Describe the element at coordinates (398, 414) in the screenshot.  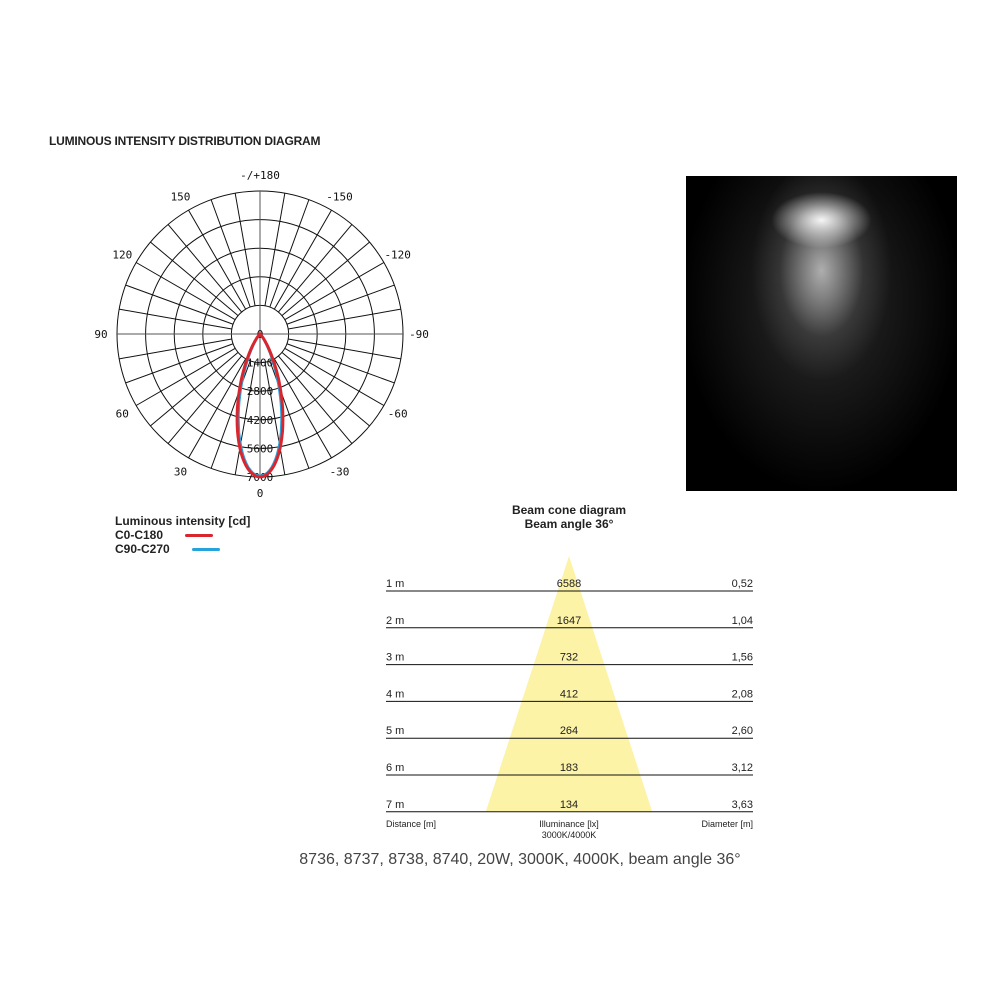
I see `angle-label: -60` at that location.